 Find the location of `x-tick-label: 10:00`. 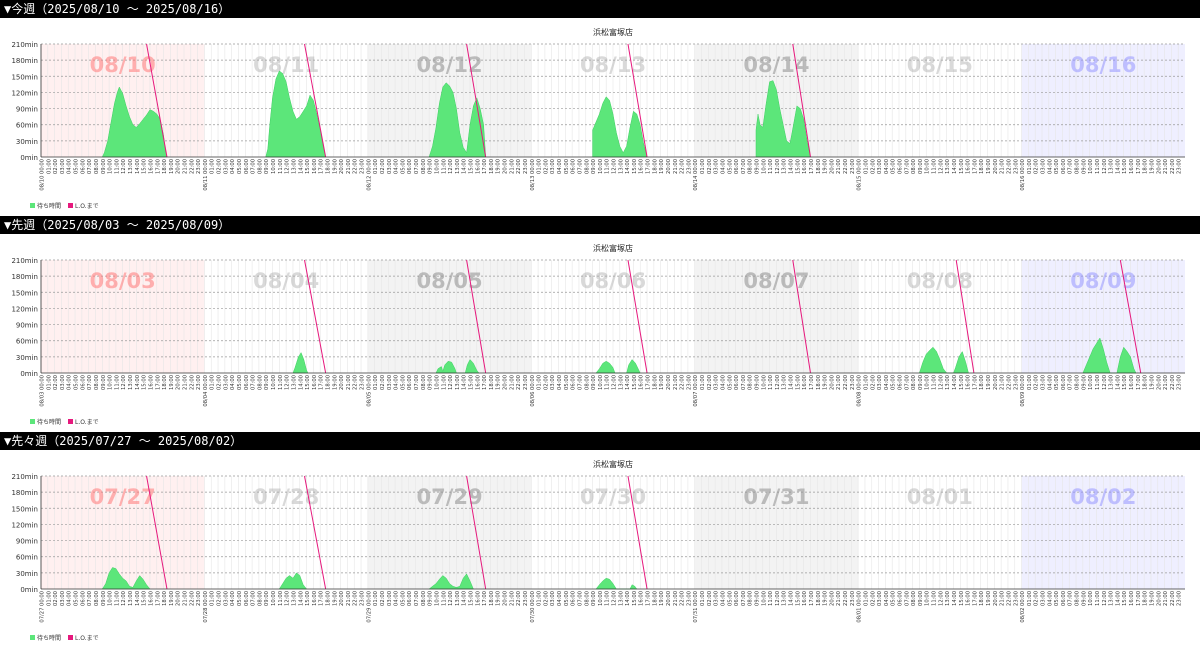

x-tick-label: 10:00 is located at coordinates (274, 382).